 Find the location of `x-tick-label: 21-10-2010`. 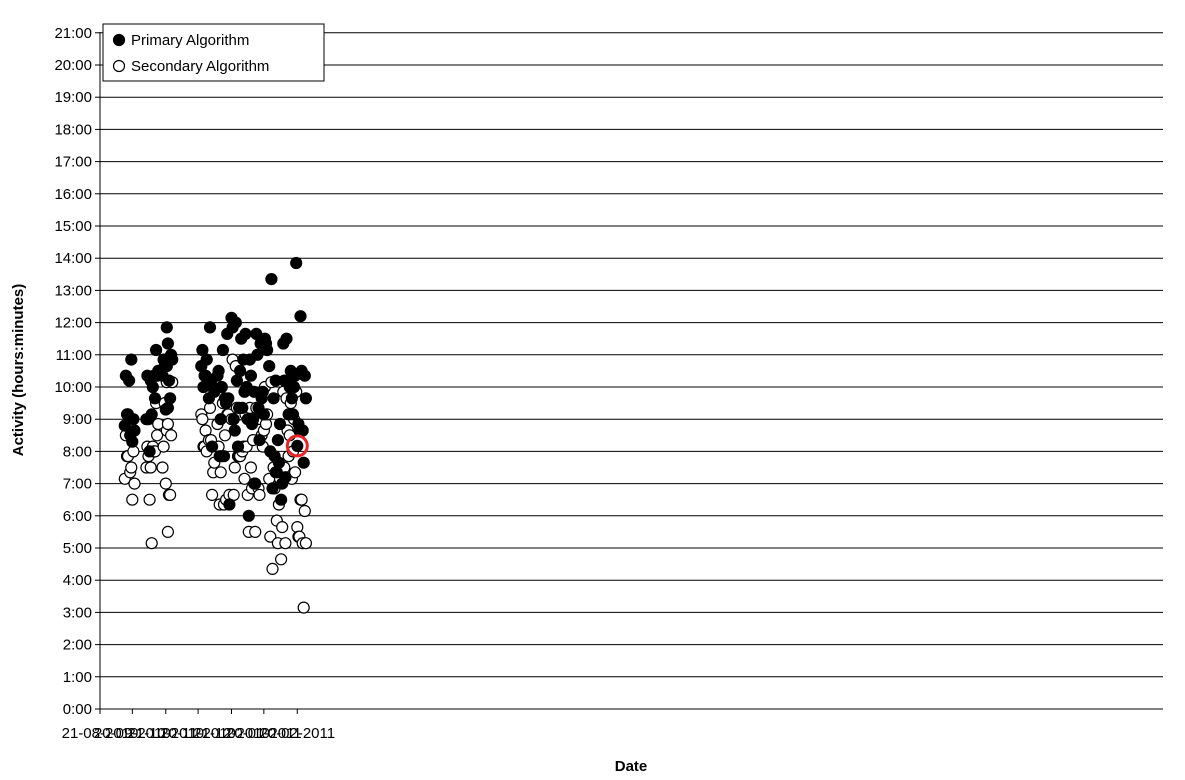

x-tick-label: 21-10-2010 is located at coordinates (165, 733).